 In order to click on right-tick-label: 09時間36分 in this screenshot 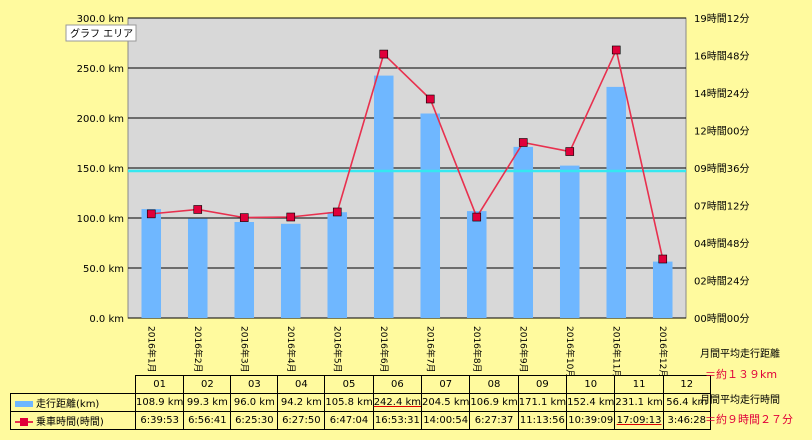, I will do `click(721, 169)`.